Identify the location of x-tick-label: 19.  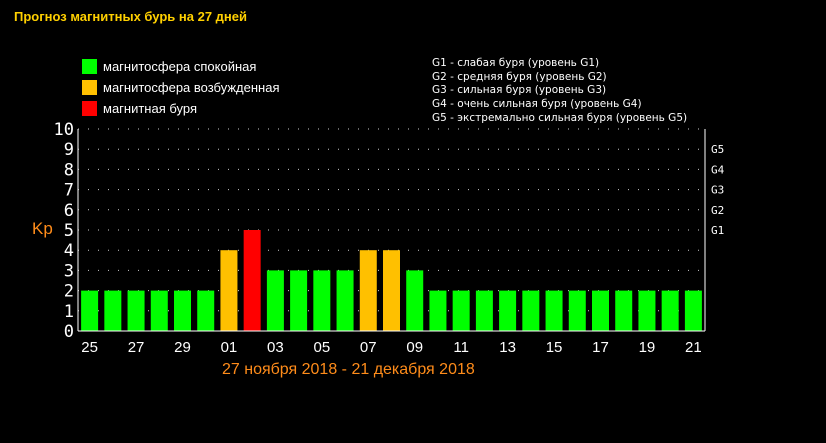
(647, 347).